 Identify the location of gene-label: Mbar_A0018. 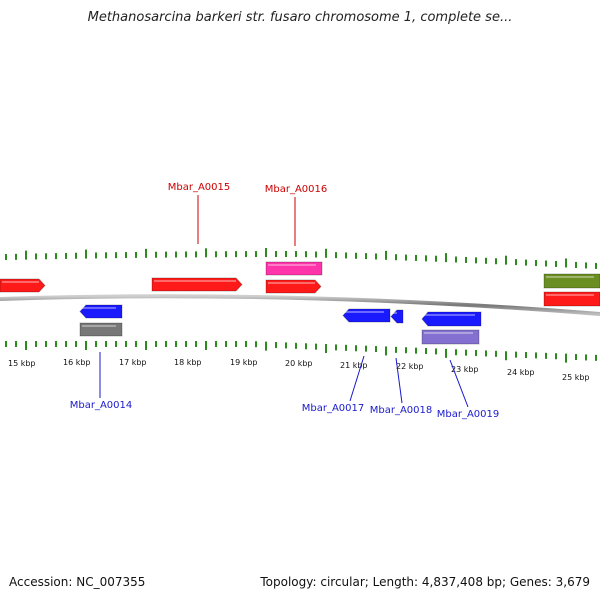
(401, 410).